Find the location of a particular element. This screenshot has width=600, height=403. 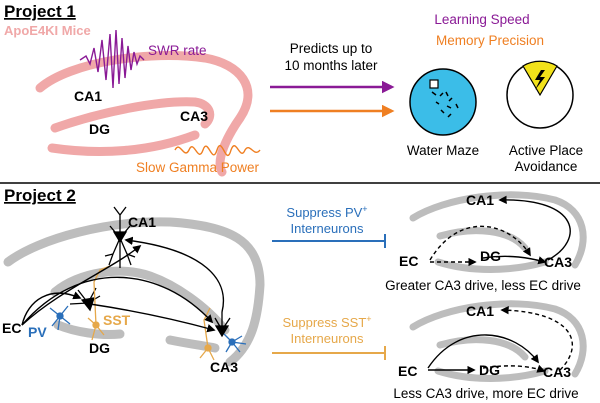

sst-interneuron-dg is located at coordinates (99, 303).